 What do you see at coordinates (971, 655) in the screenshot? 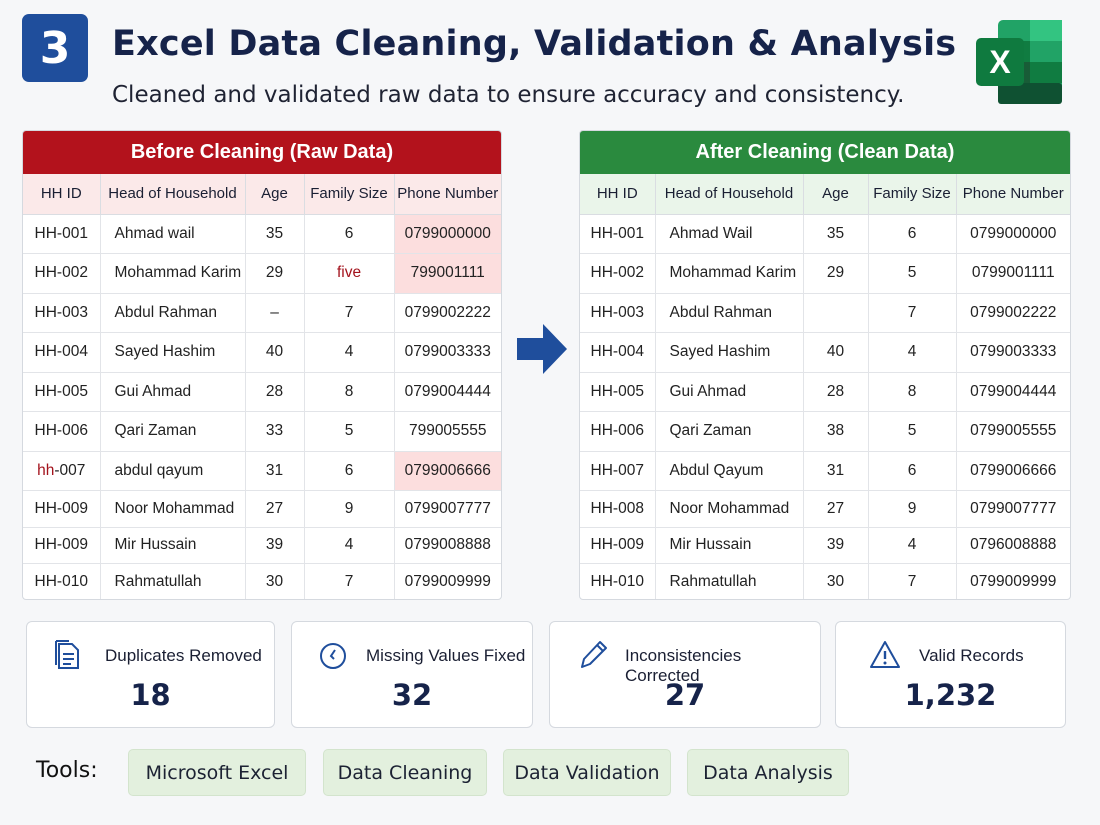
I see `stat-label: Valid Records` at bounding box center [971, 655].